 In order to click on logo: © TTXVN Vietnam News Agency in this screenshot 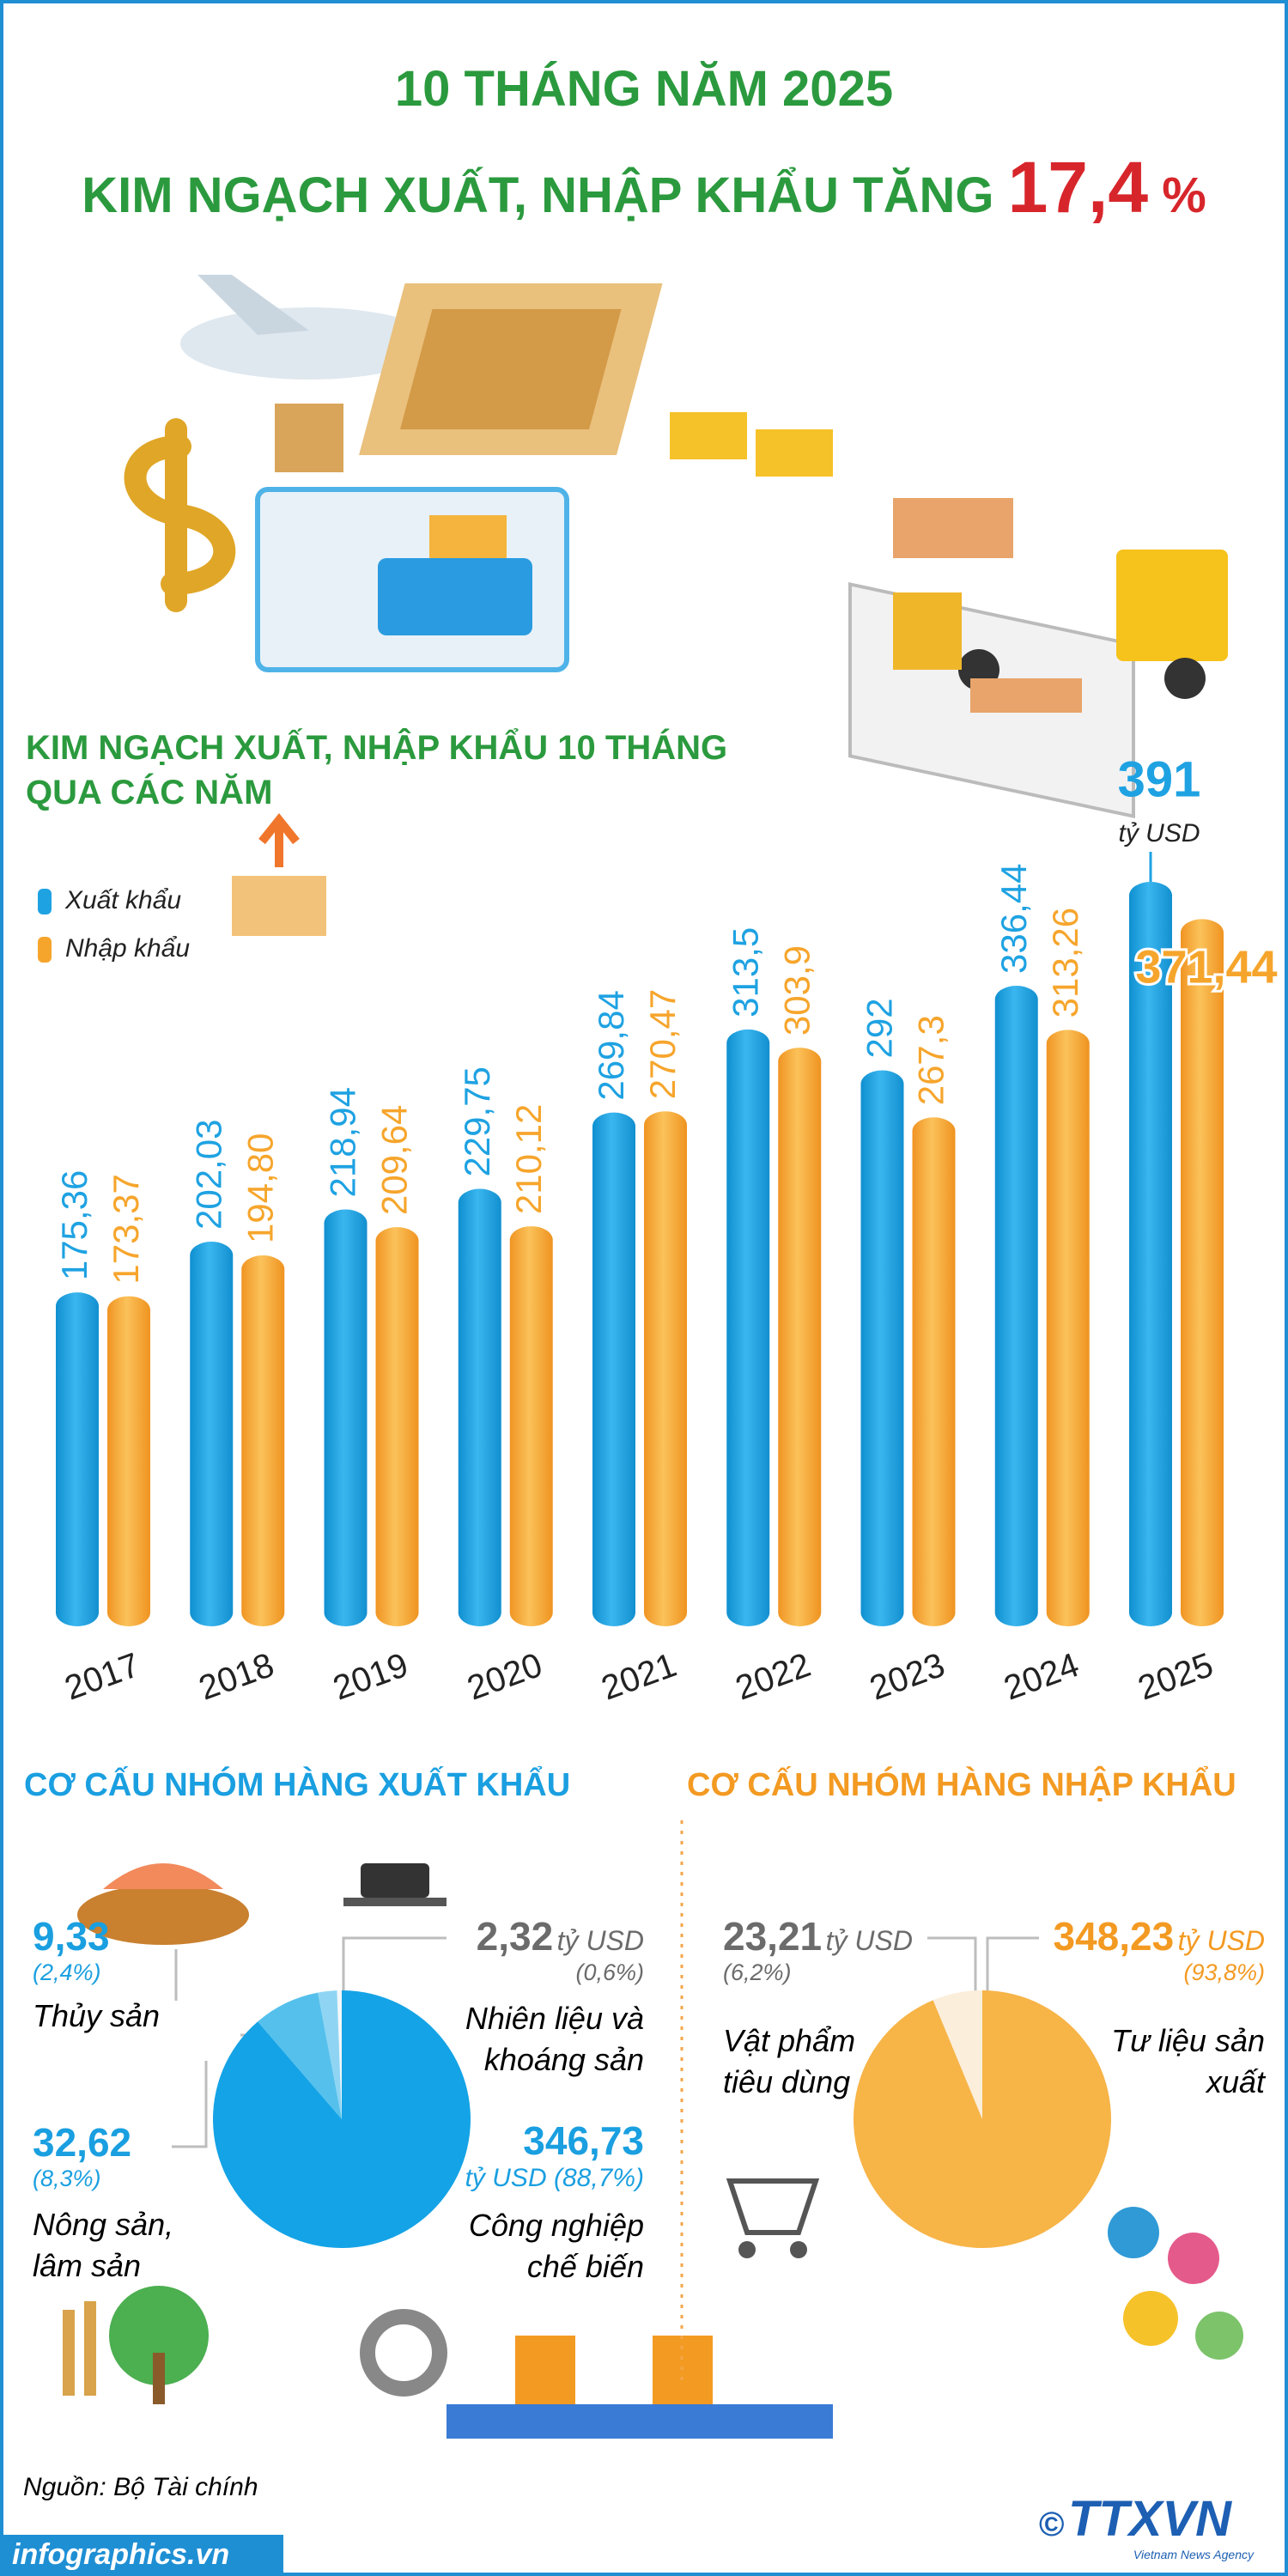, I will do `click(1155, 2525)`.